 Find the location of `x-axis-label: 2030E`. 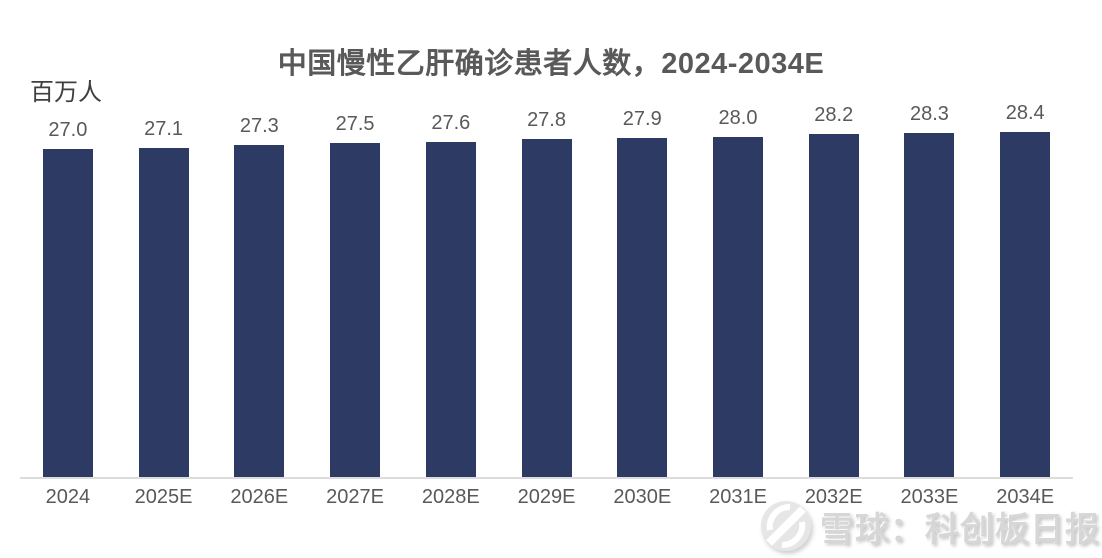

x-axis-label: 2030E is located at coordinates (642, 497).